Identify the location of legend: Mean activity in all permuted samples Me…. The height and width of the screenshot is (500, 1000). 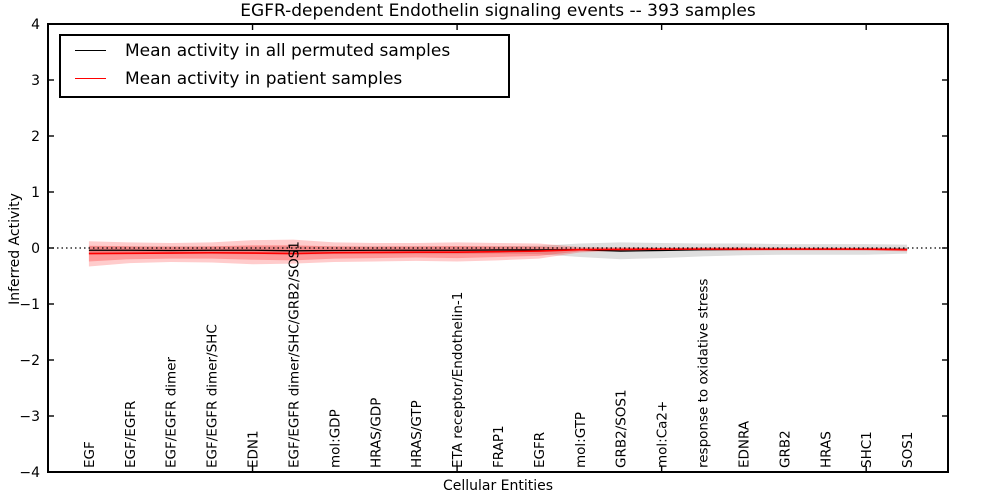
(284, 66).